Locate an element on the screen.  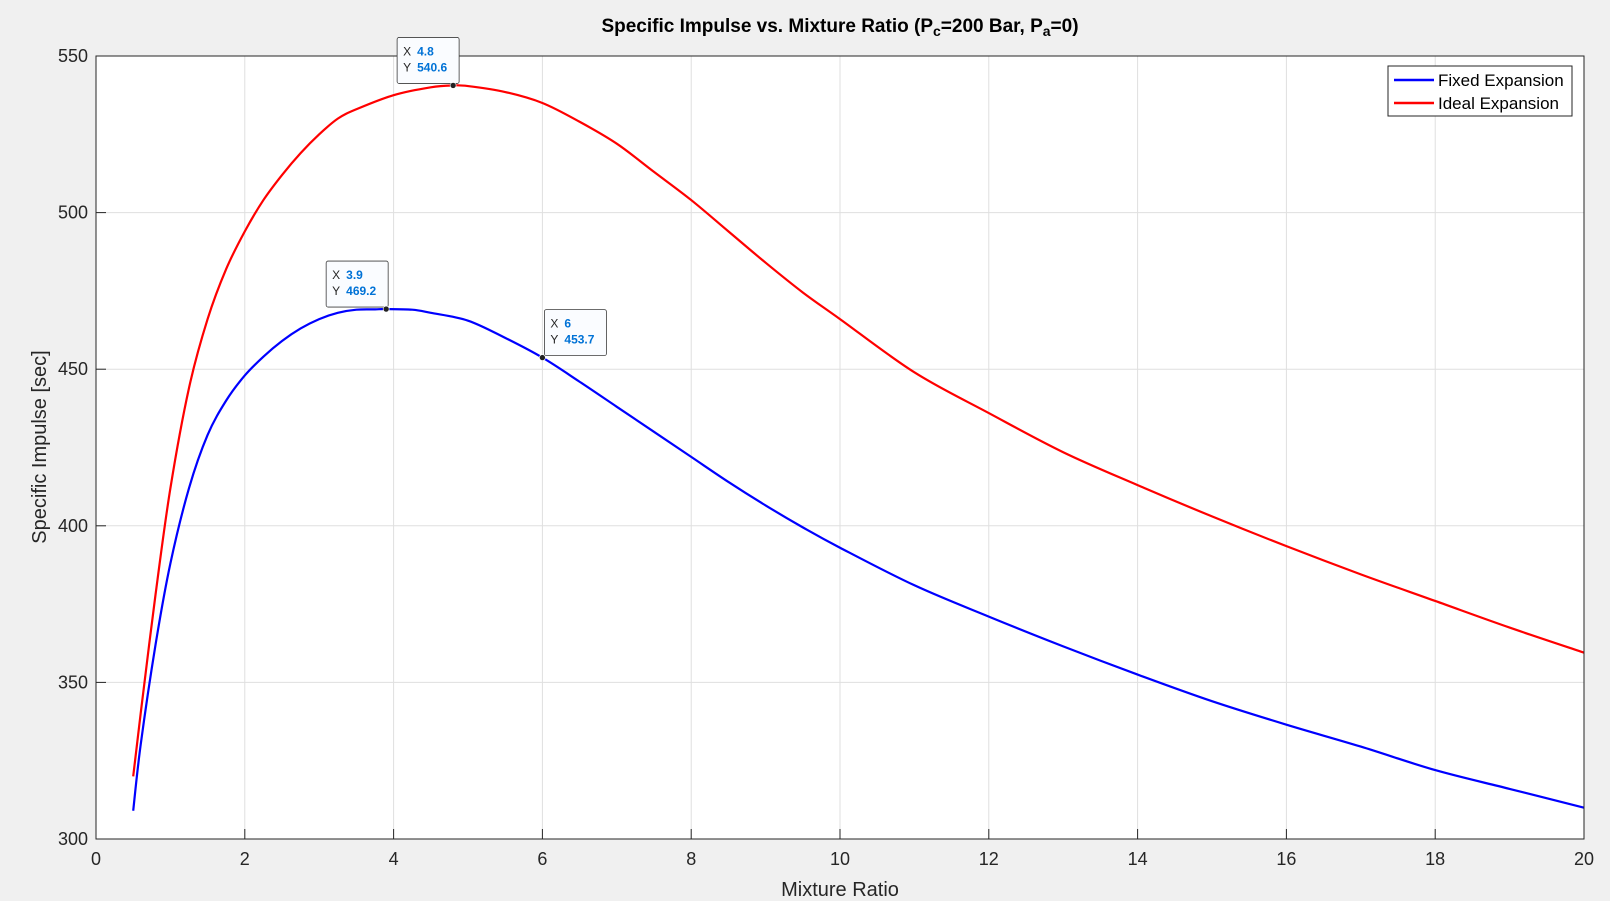
y-tick-label: 350 is located at coordinates (73, 682).